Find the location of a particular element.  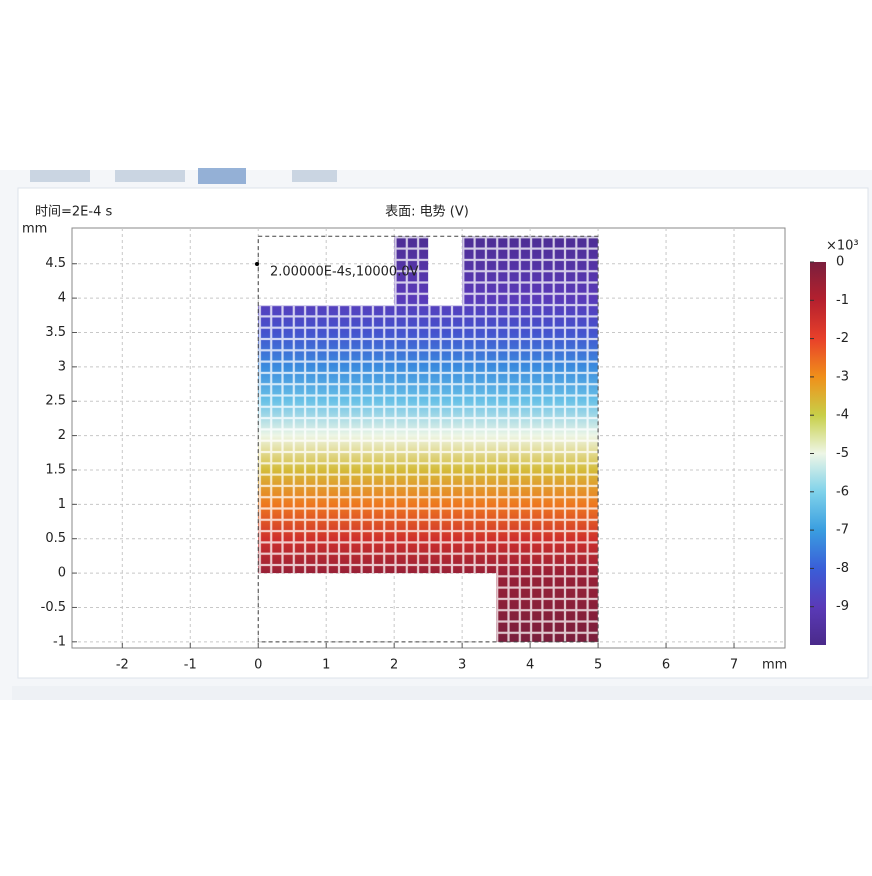

y-axis-label: mm is located at coordinates (34, 229).